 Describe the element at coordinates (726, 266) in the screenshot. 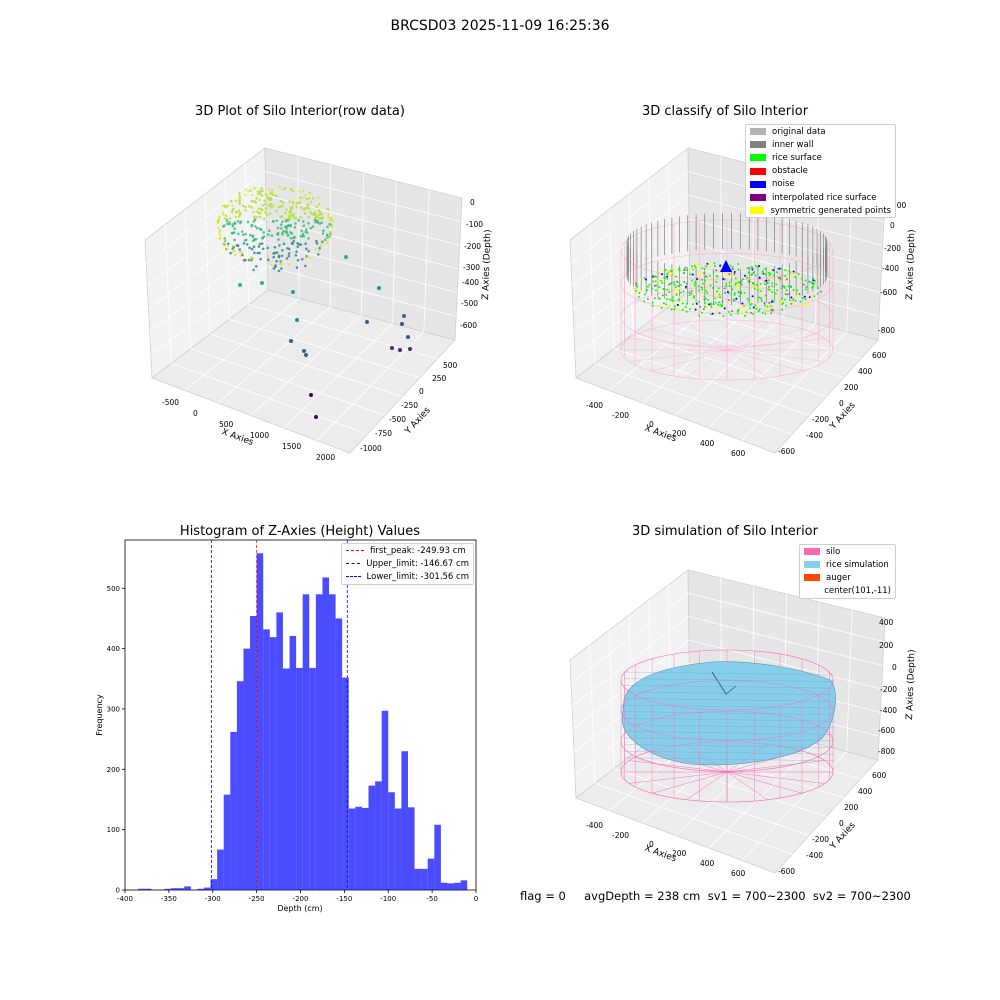

I see `noise-cluster` at that location.